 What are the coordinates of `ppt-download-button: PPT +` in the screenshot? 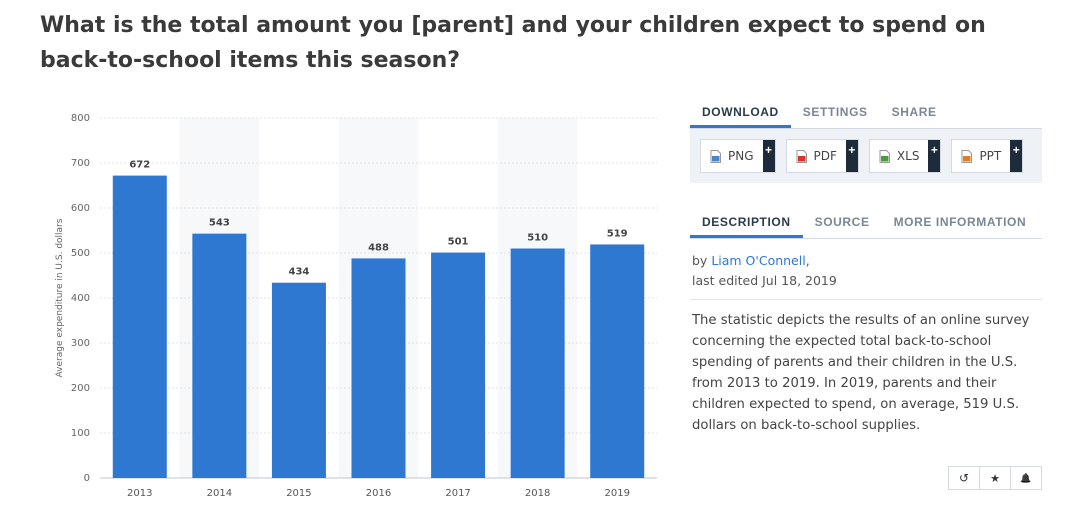 It's located at (987, 156).